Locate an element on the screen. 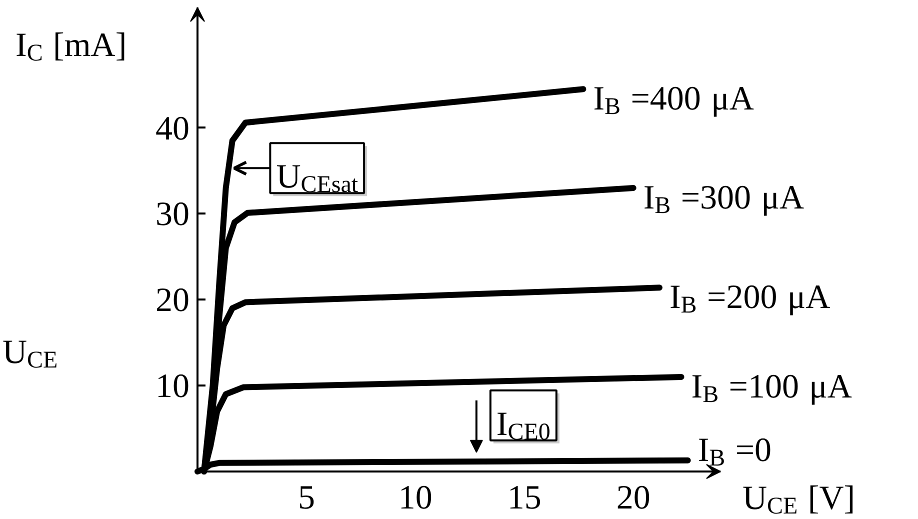 This screenshot has width=918, height=519. y-tick-label: 30 is located at coordinates (173, 215).